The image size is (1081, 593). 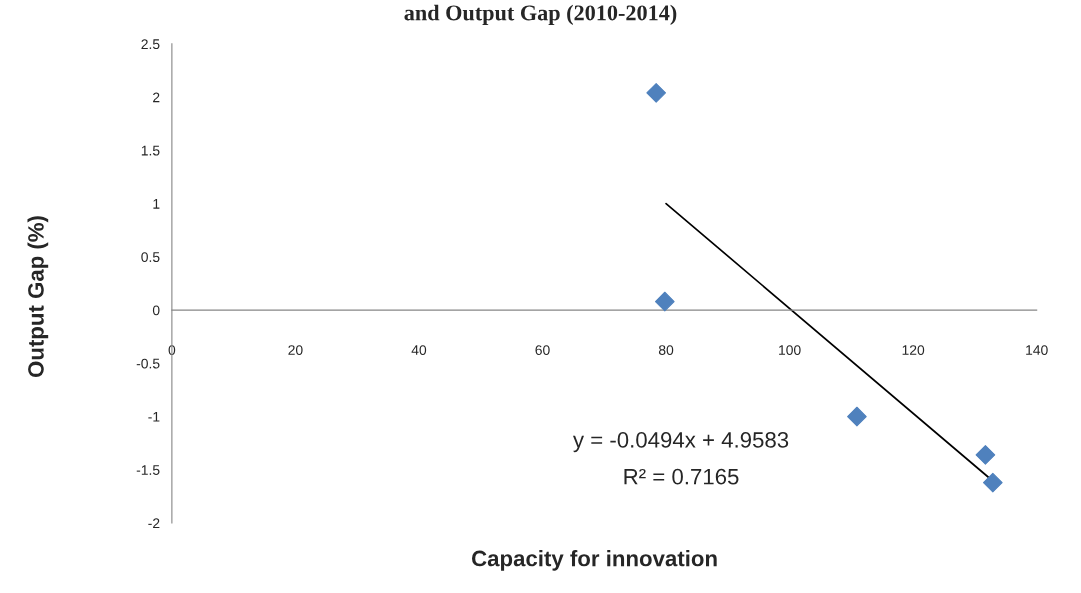 I want to click on y-tick-label: 1, so click(x=156, y=204).